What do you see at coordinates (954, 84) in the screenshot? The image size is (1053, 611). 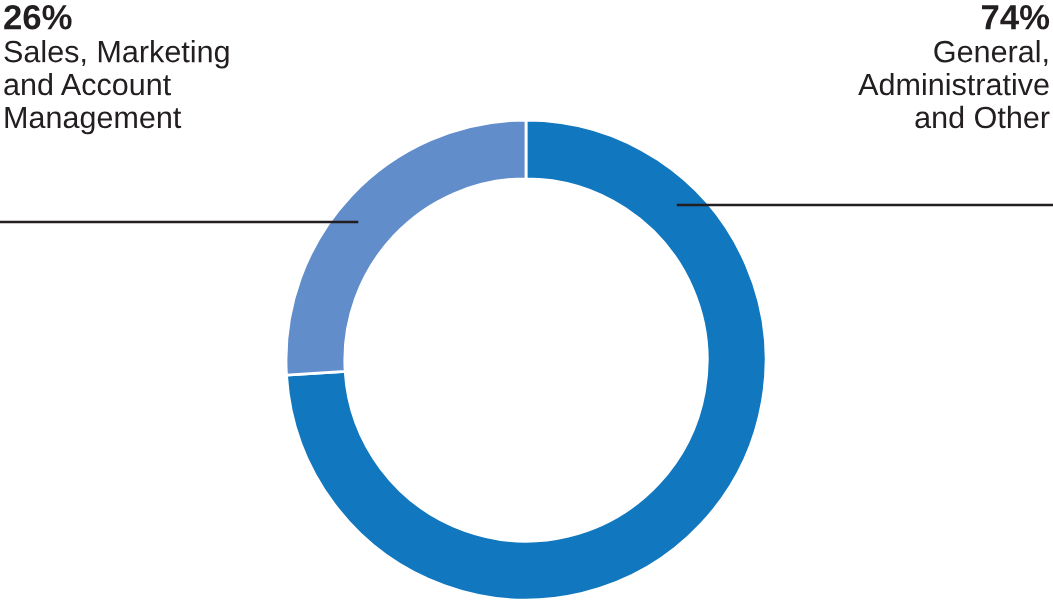 I see `slice-label: General, Administrative and Other` at bounding box center [954, 84].